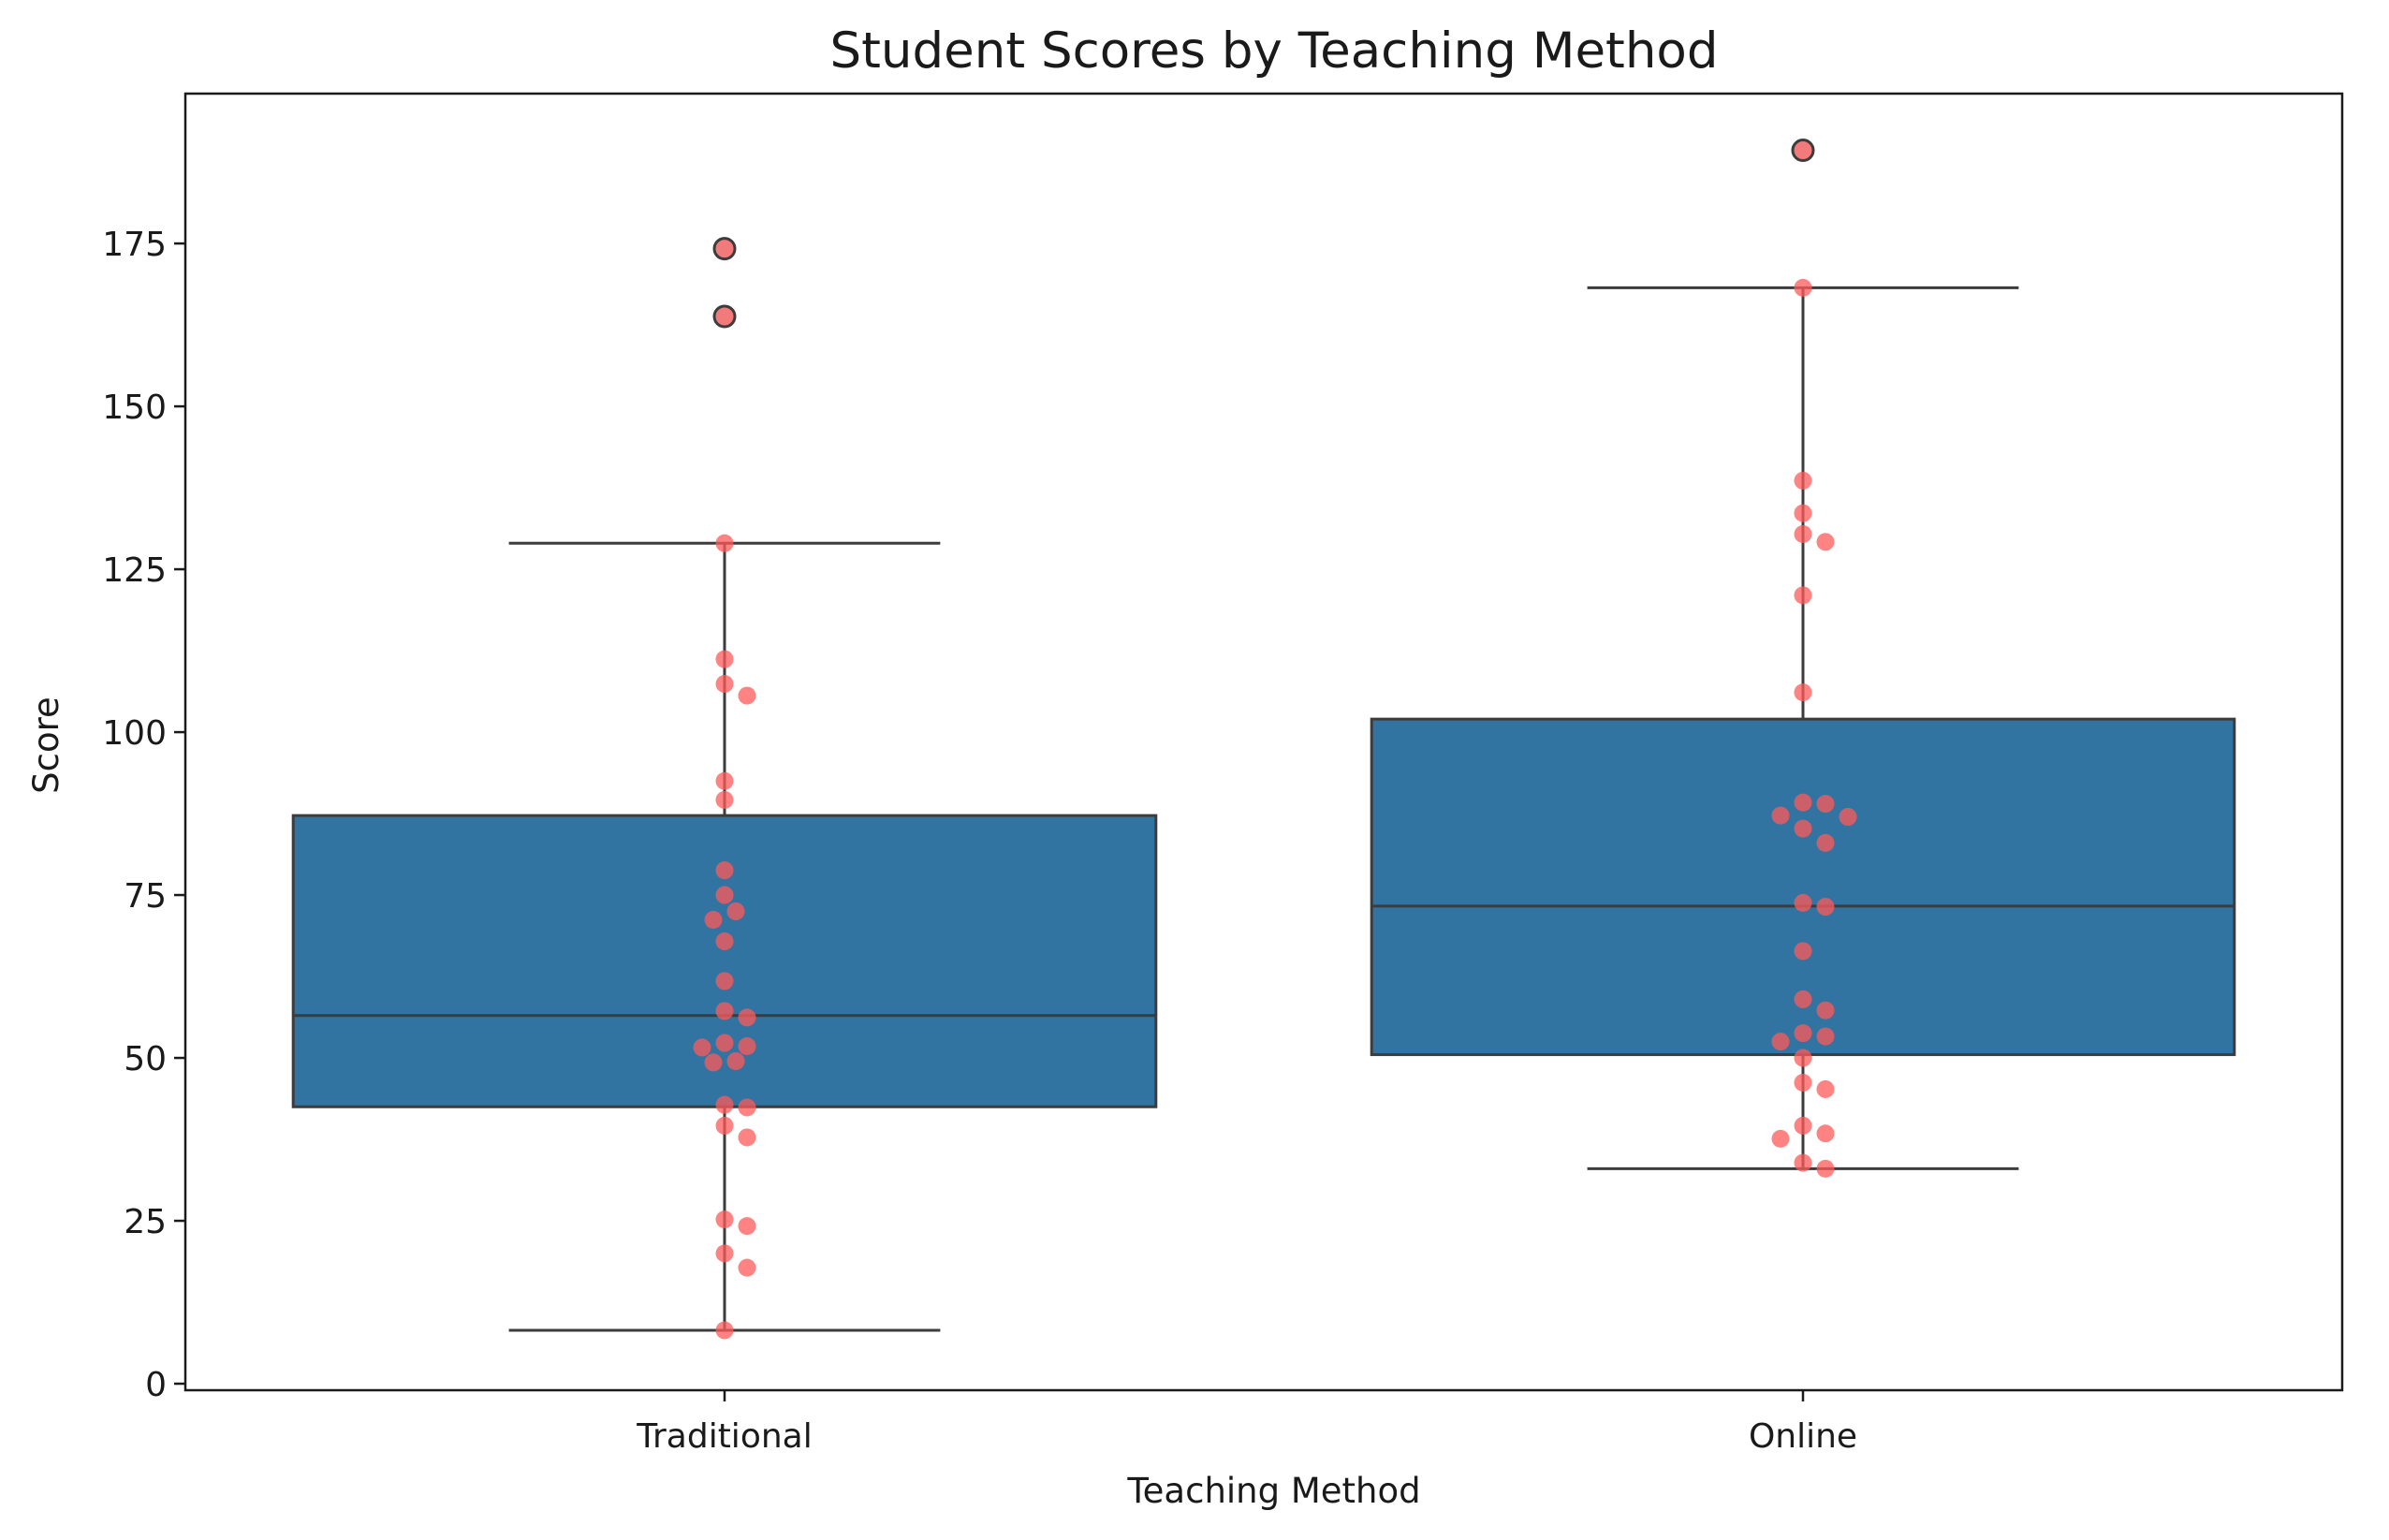 Image resolution: width=2389 pixels, height=1540 pixels. Describe the element at coordinates (1274, 51) in the screenshot. I see `chart-title: Student Scores by Teaching Method` at that location.